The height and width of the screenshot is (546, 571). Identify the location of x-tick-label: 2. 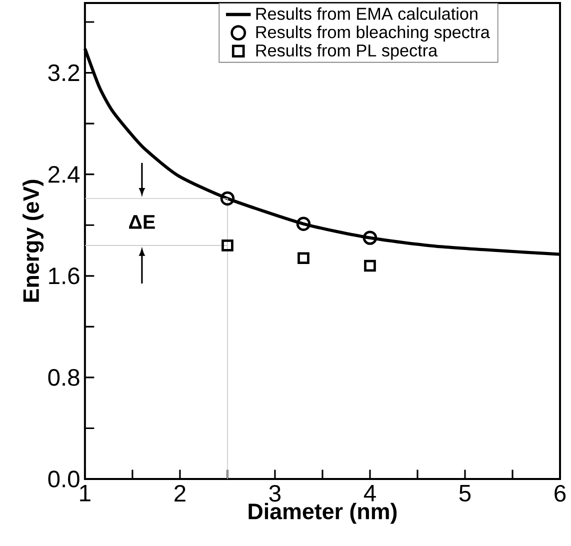
(180, 493).